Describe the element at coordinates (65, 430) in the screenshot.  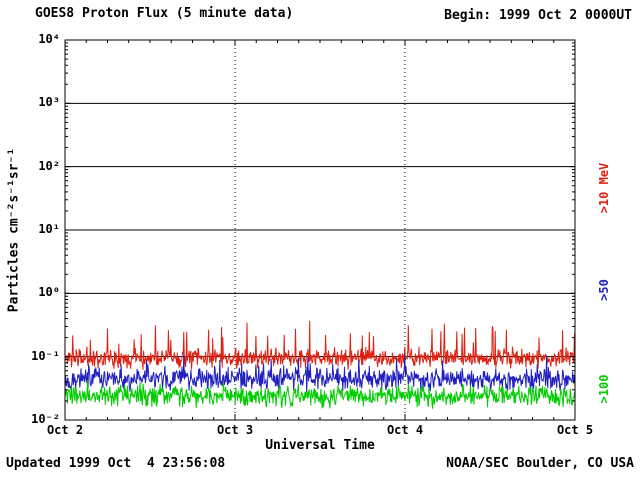
I see `x-tick-label: Oct 2` at that location.